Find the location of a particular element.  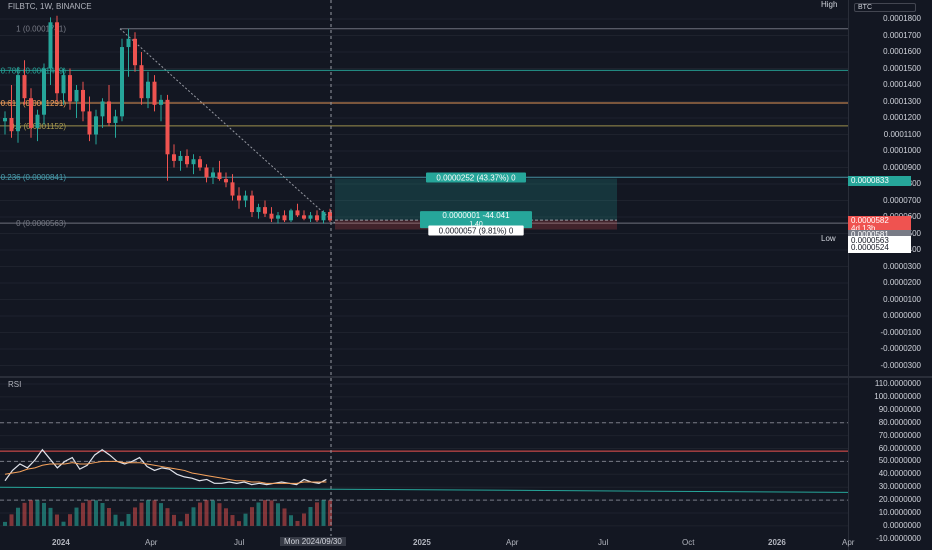

position-target-label-box is located at coordinates (476, 177).